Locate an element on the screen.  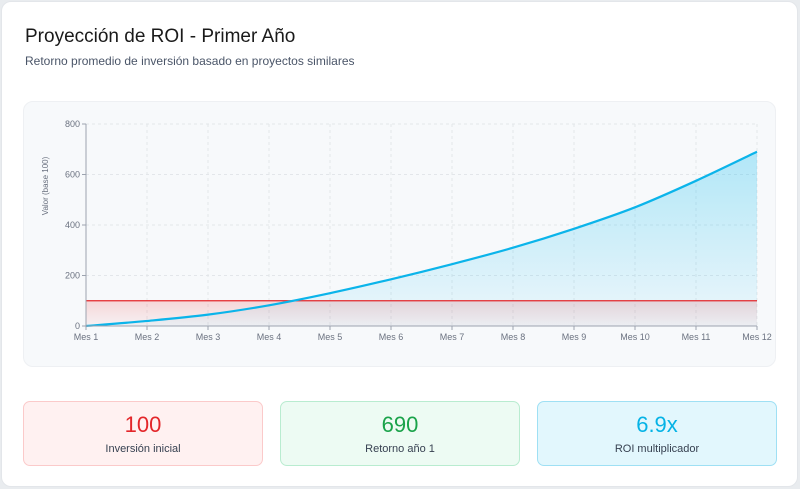
stat-label-roi: ROI multiplicador is located at coordinates (657, 449).